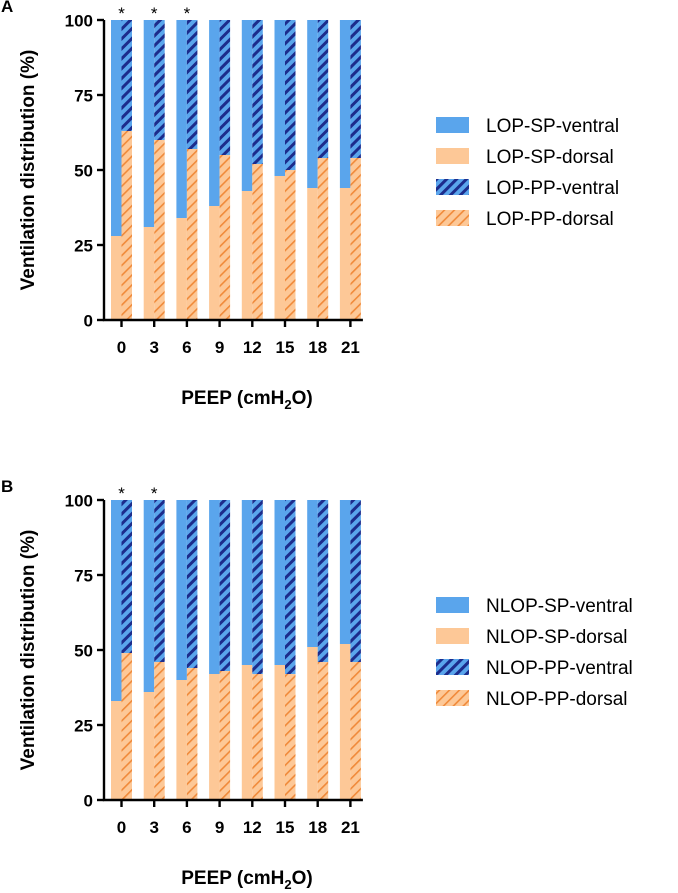 This screenshot has height=893, width=678. I want to click on x-tick-label: 18, so click(317, 827).